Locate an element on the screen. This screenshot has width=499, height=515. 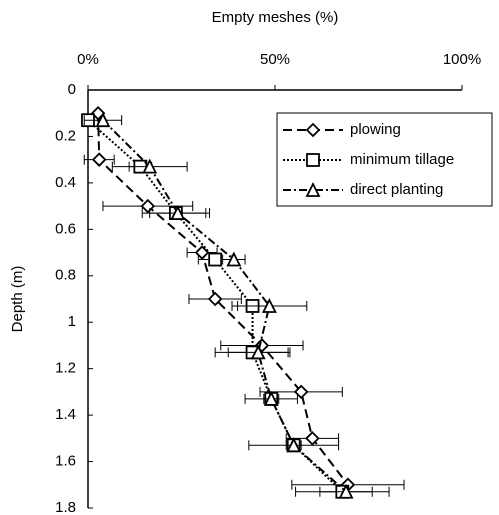
y-tick-label: 1.4 is located at coordinates (65, 414).